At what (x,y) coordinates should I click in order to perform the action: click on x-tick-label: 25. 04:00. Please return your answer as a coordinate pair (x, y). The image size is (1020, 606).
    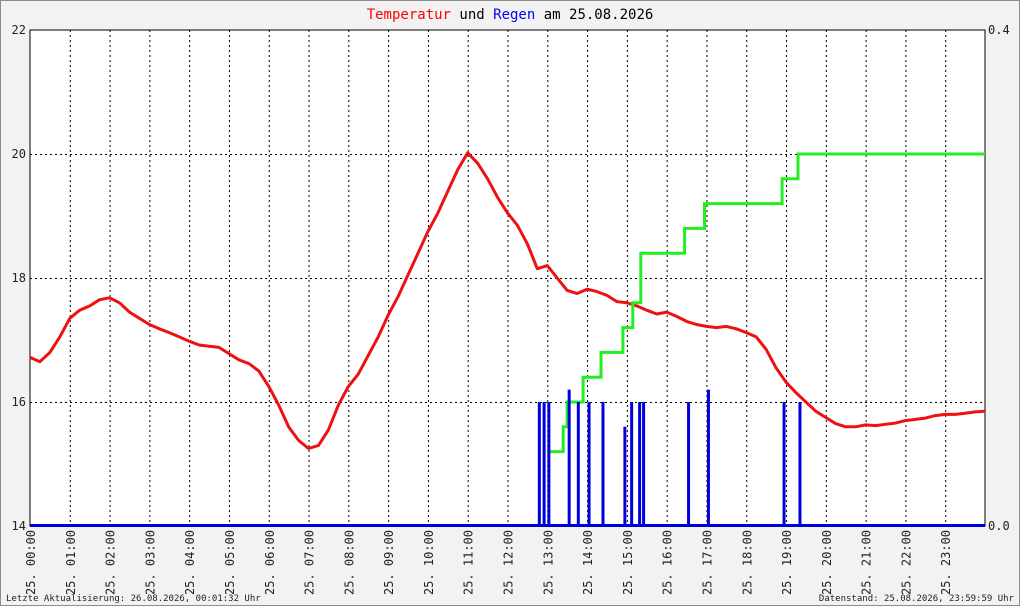
    Looking at the image, I should click on (190, 562).